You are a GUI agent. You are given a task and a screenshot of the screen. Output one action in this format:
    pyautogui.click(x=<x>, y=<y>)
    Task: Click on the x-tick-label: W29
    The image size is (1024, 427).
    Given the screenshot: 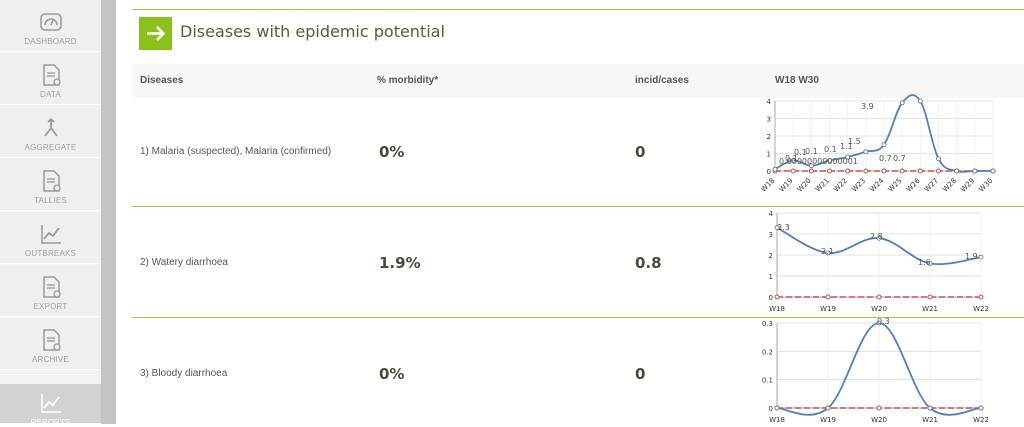 What is the action you would take?
    pyautogui.click(x=967, y=185)
    